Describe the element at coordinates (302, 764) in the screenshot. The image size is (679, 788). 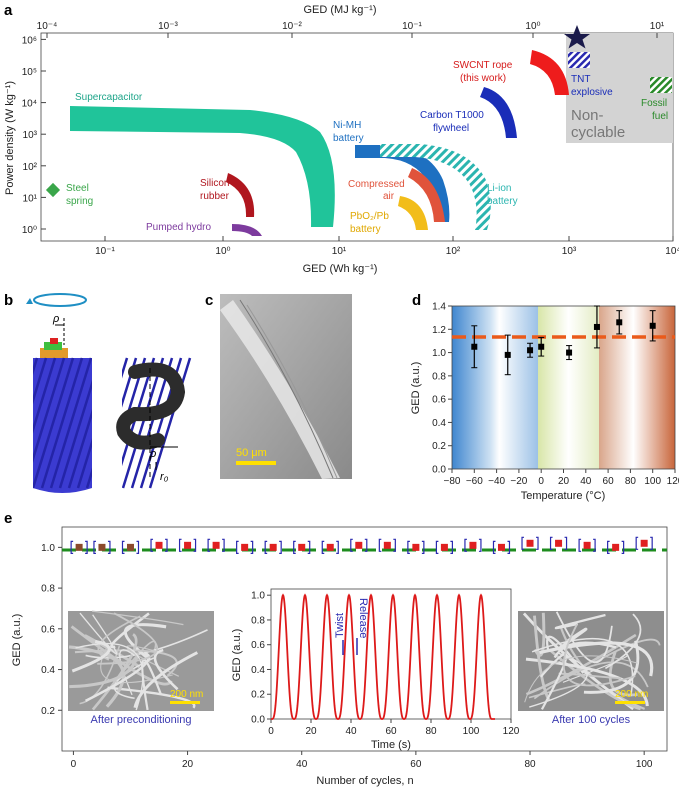
I see `e-xtick-label: 40` at that location.